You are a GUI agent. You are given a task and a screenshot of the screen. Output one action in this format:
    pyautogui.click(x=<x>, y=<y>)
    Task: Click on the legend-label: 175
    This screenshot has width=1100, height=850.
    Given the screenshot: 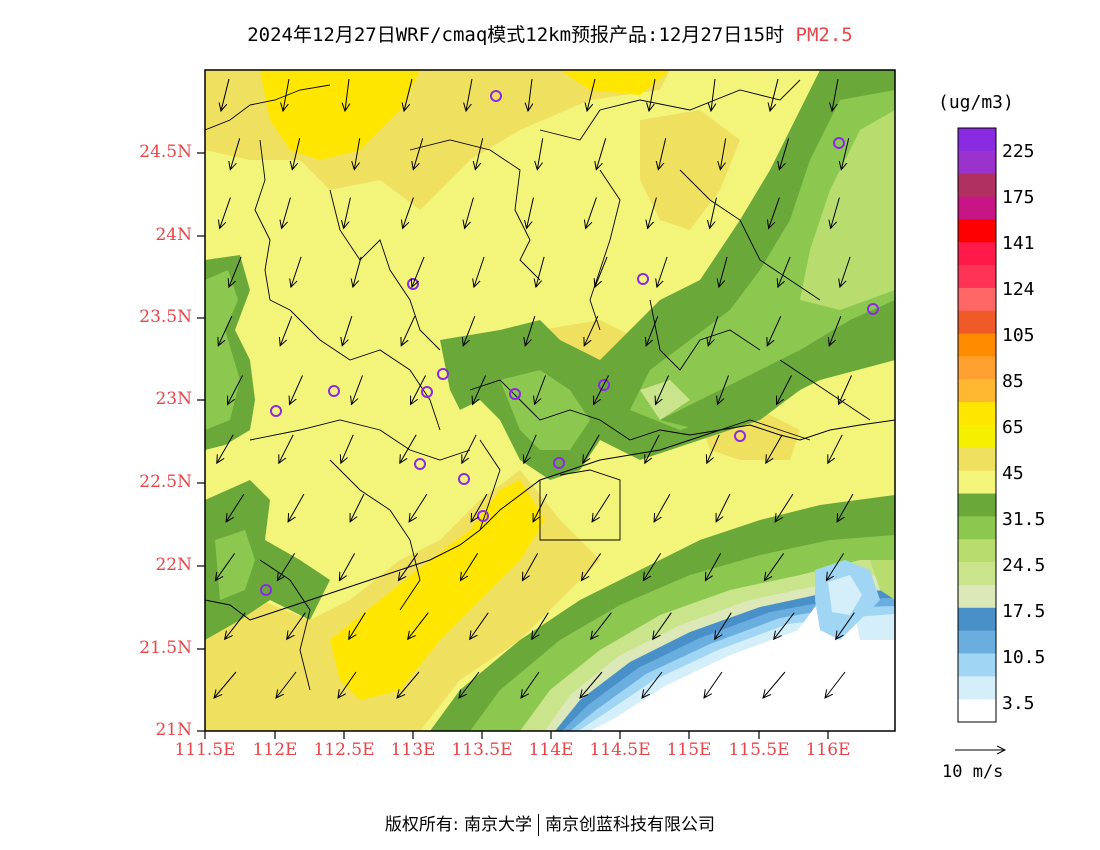 What is the action you would take?
    pyautogui.click(x=1018, y=197)
    